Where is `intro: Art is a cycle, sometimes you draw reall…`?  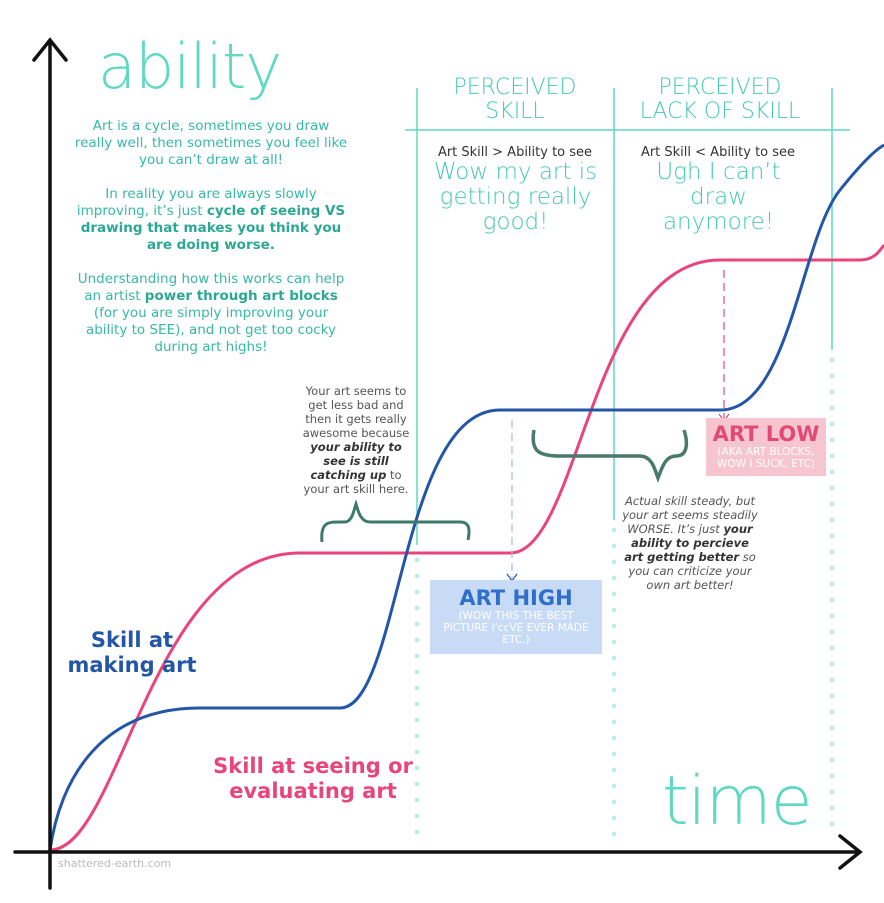
intro: Art is a cycle, sometimes you draw reall… is located at coordinates (211, 245).